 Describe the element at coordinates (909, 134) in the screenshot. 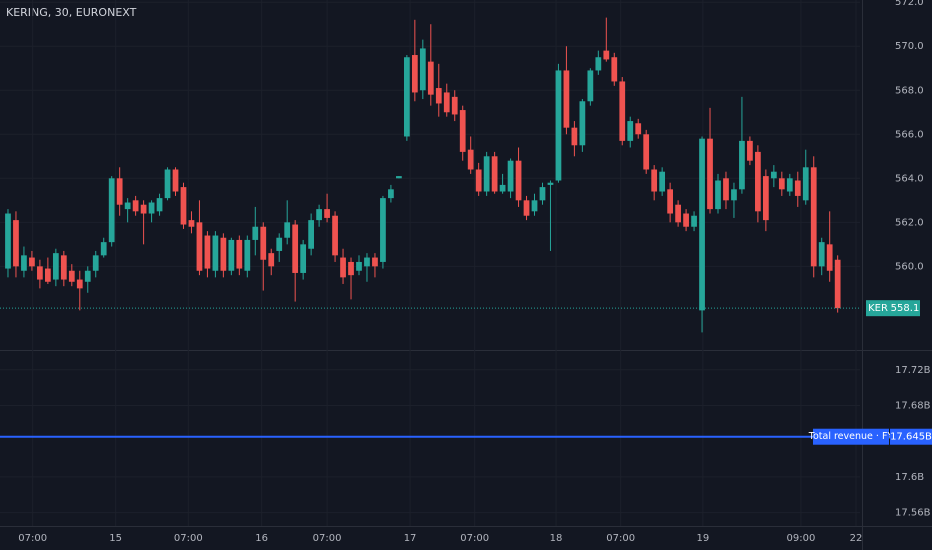

I see `y-tick-label: 566.0` at that location.